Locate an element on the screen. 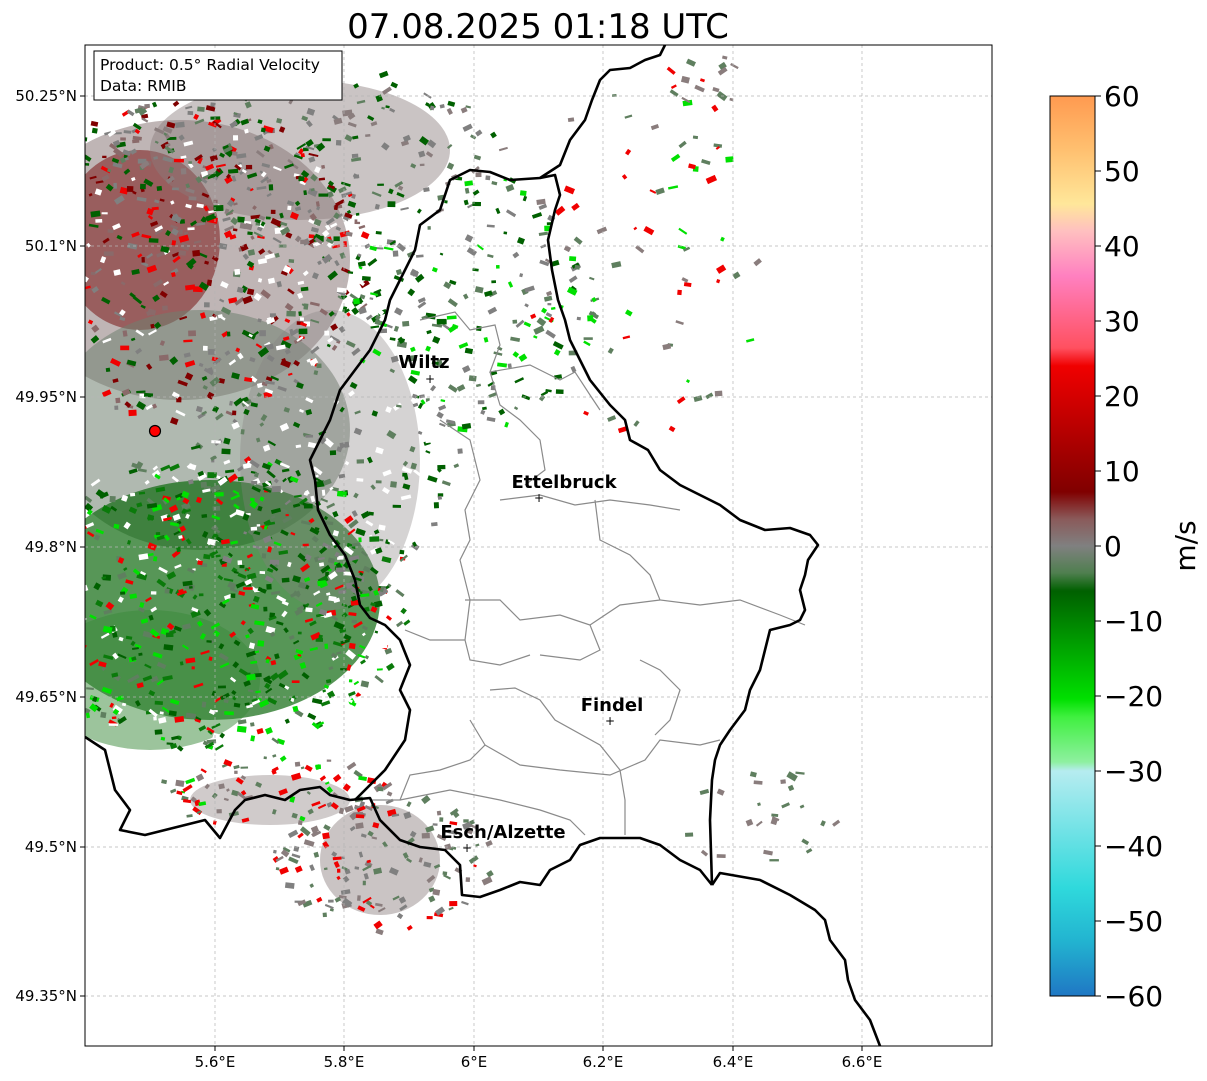 This screenshot has height=1081, width=1207. city-label: Findel is located at coordinates (612, 705).